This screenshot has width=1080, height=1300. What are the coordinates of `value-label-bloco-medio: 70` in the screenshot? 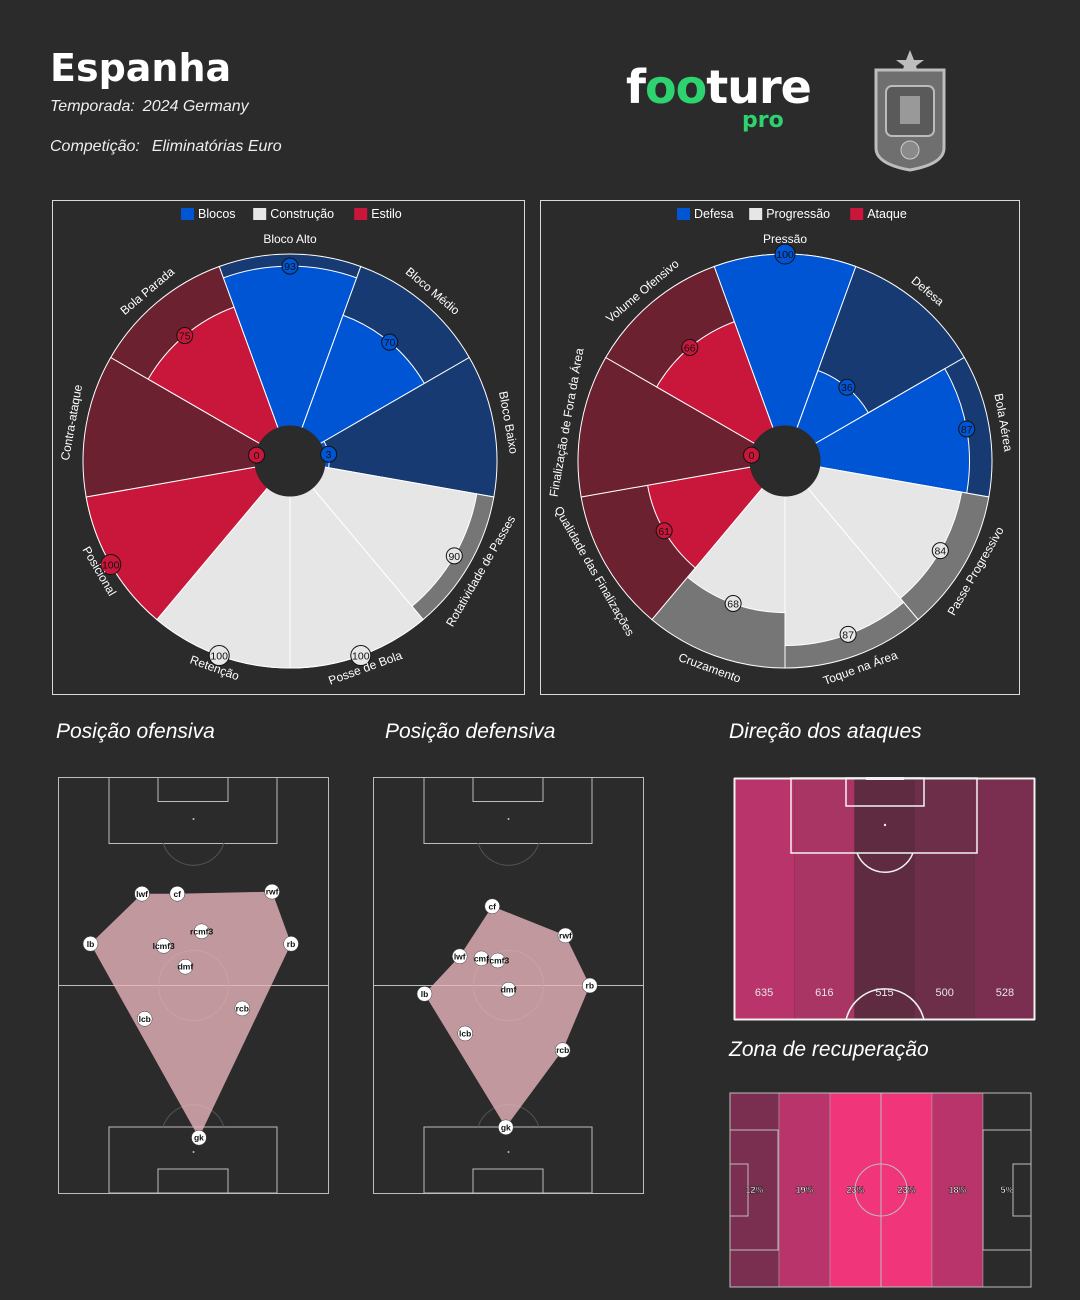 It's located at (390, 343).